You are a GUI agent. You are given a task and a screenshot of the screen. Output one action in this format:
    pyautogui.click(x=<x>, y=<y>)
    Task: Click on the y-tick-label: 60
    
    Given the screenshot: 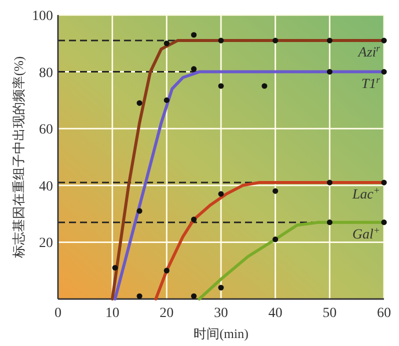 What is the action you would take?
    pyautogui.click(x=46, y=130)
    